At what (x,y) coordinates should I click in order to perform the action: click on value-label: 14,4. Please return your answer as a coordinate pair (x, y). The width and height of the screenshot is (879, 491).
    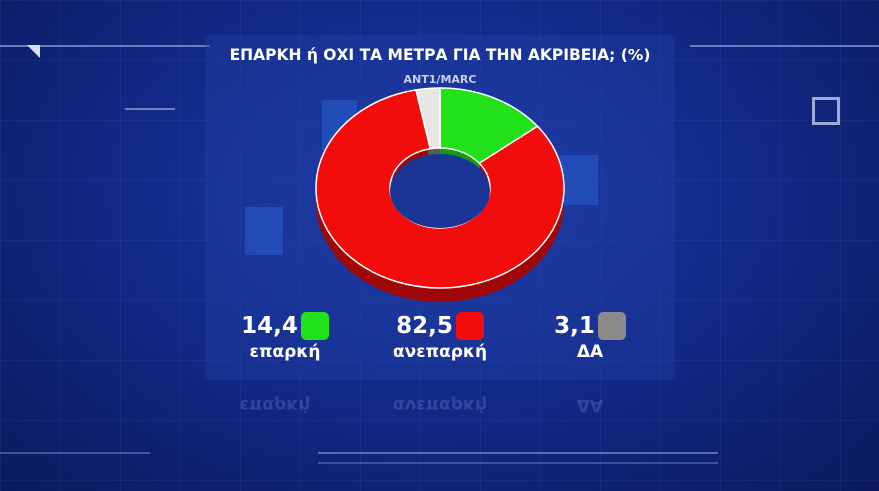
    Looking at the image, I should click on (269, 326).